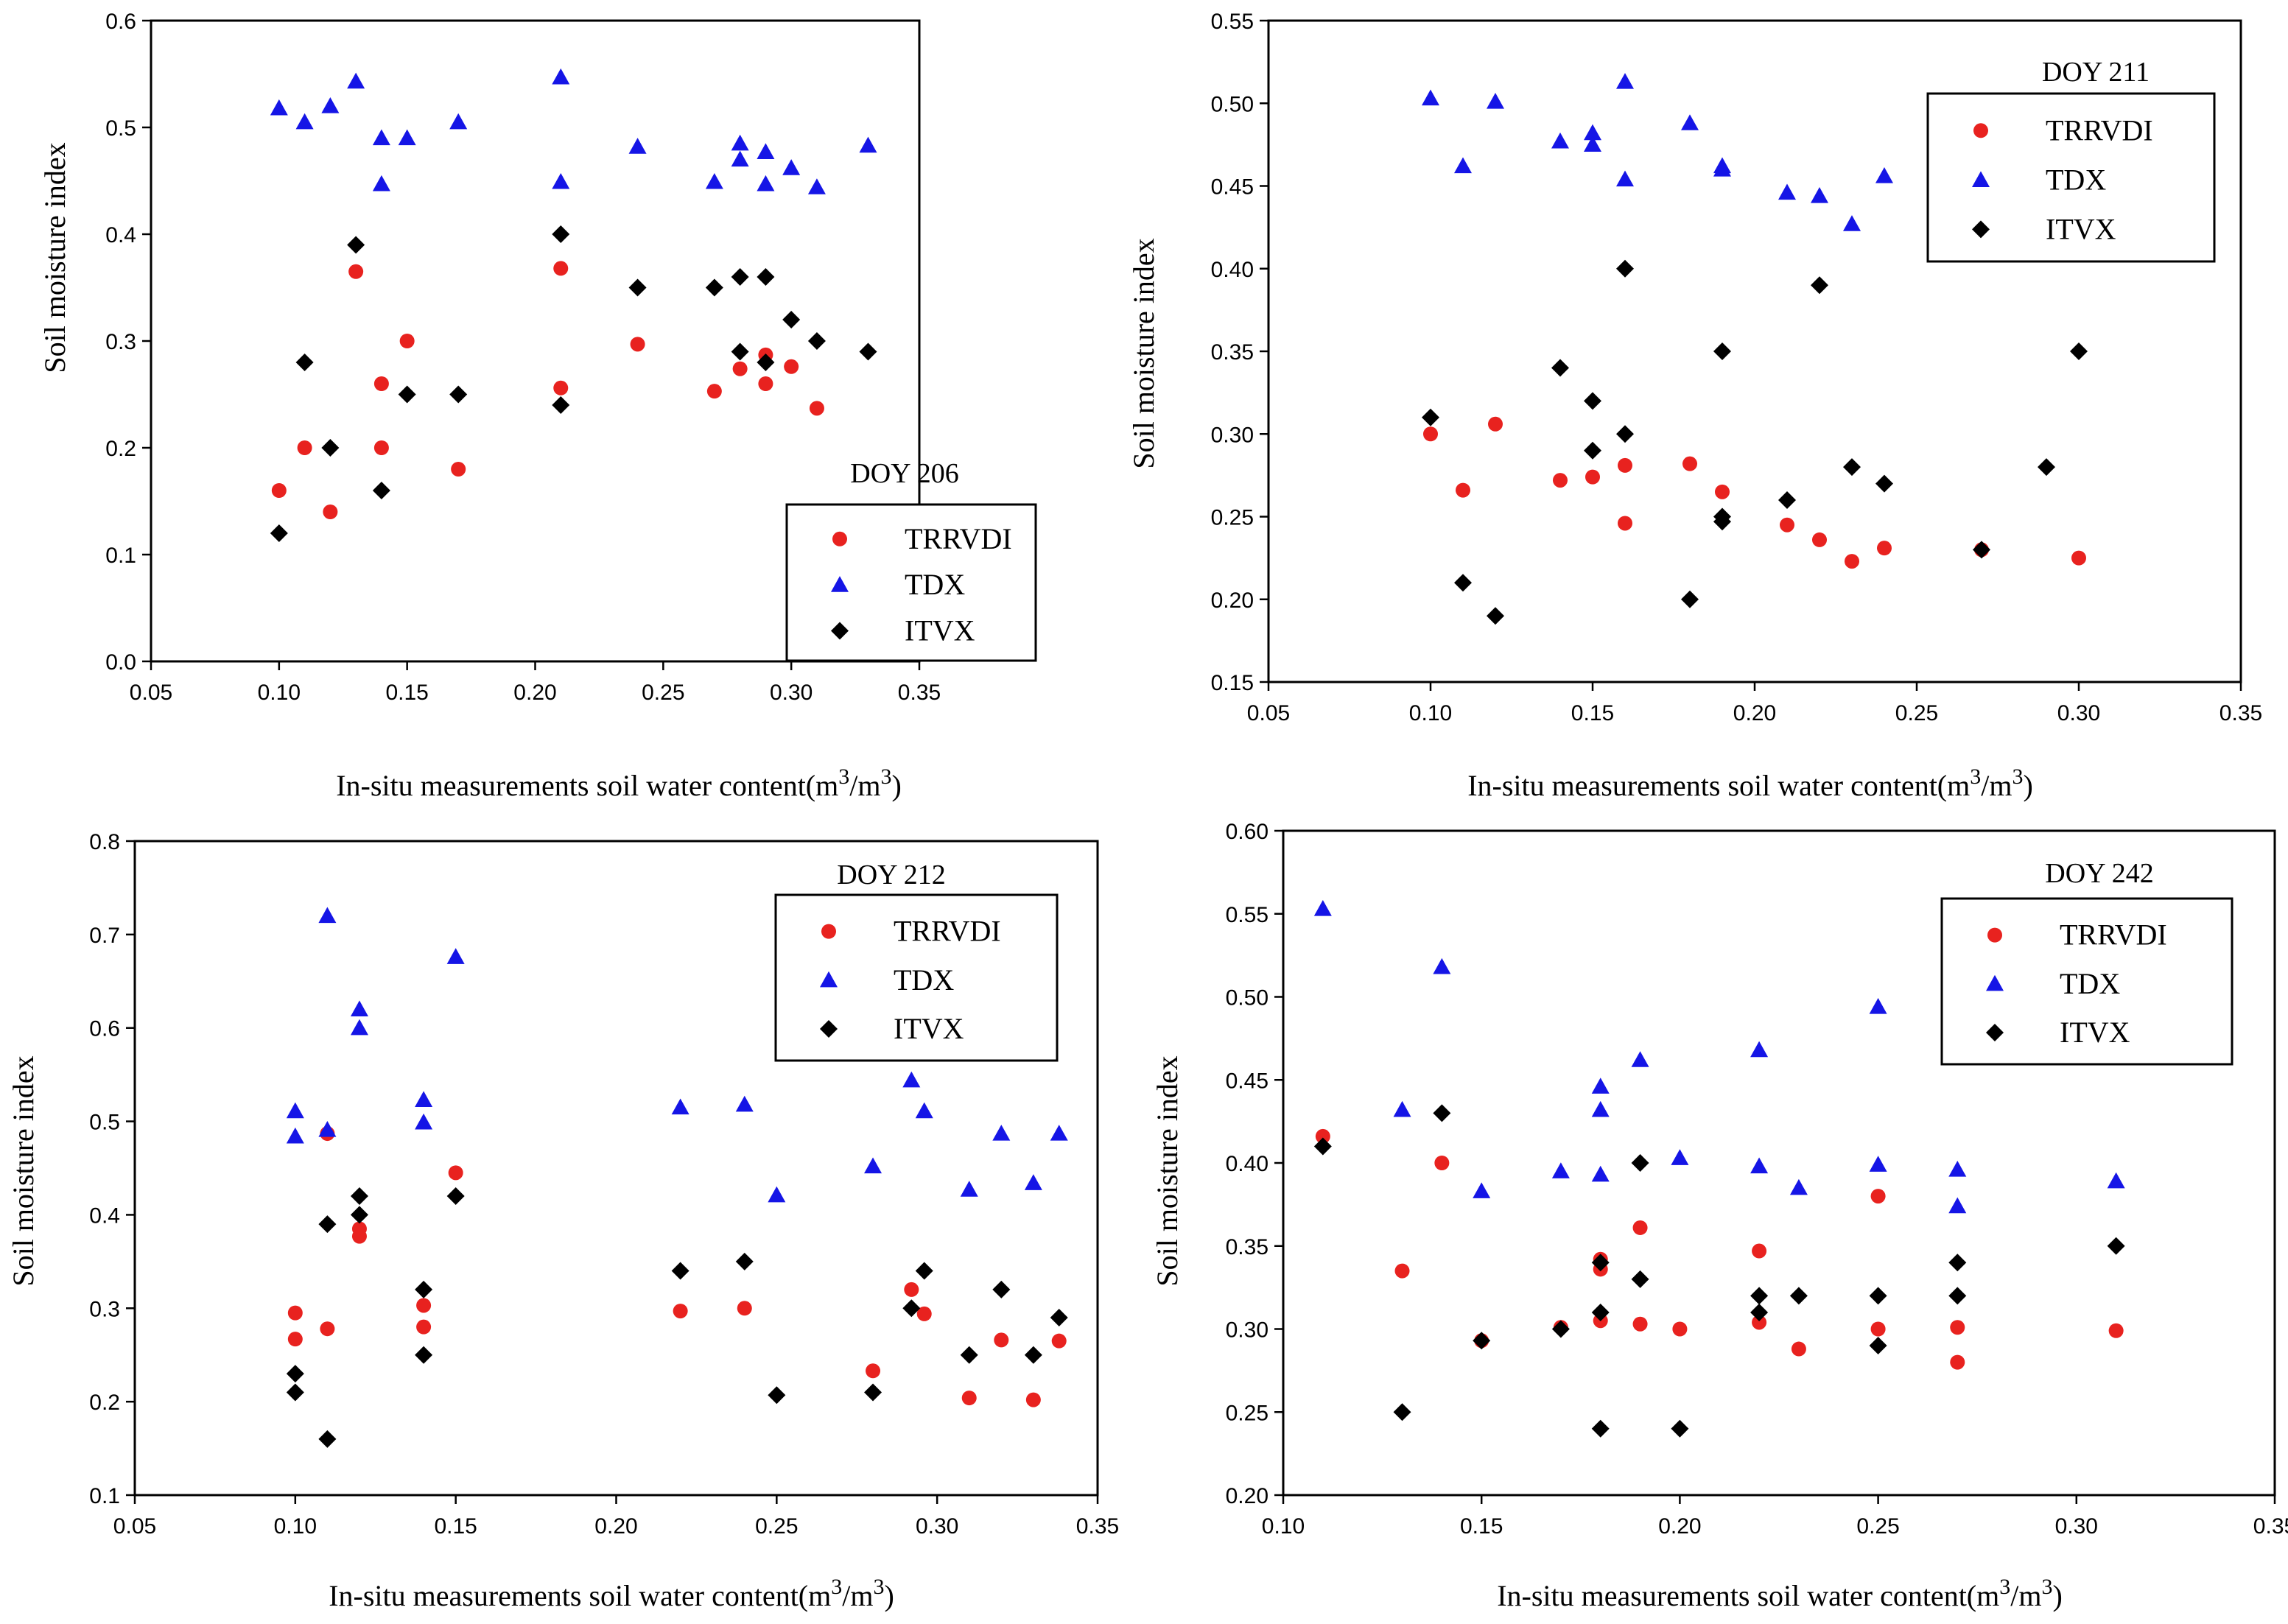 The width and height of the screenshot is (2288, 1624). Describe the element at coordinates (2096, 72) in the screenshot. I see `chart-title: DOY 211` at that location.